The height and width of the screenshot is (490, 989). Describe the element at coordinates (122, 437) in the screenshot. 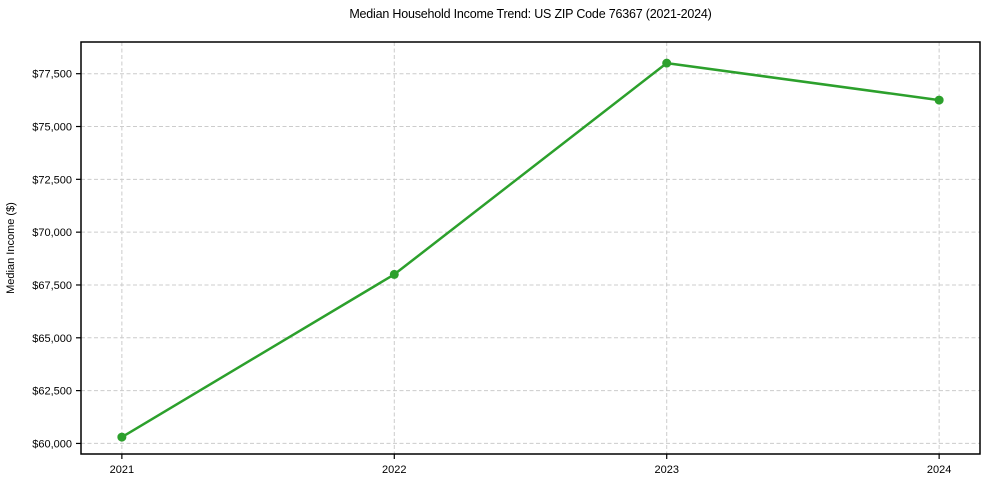

I see `data-point-2021` at that location.